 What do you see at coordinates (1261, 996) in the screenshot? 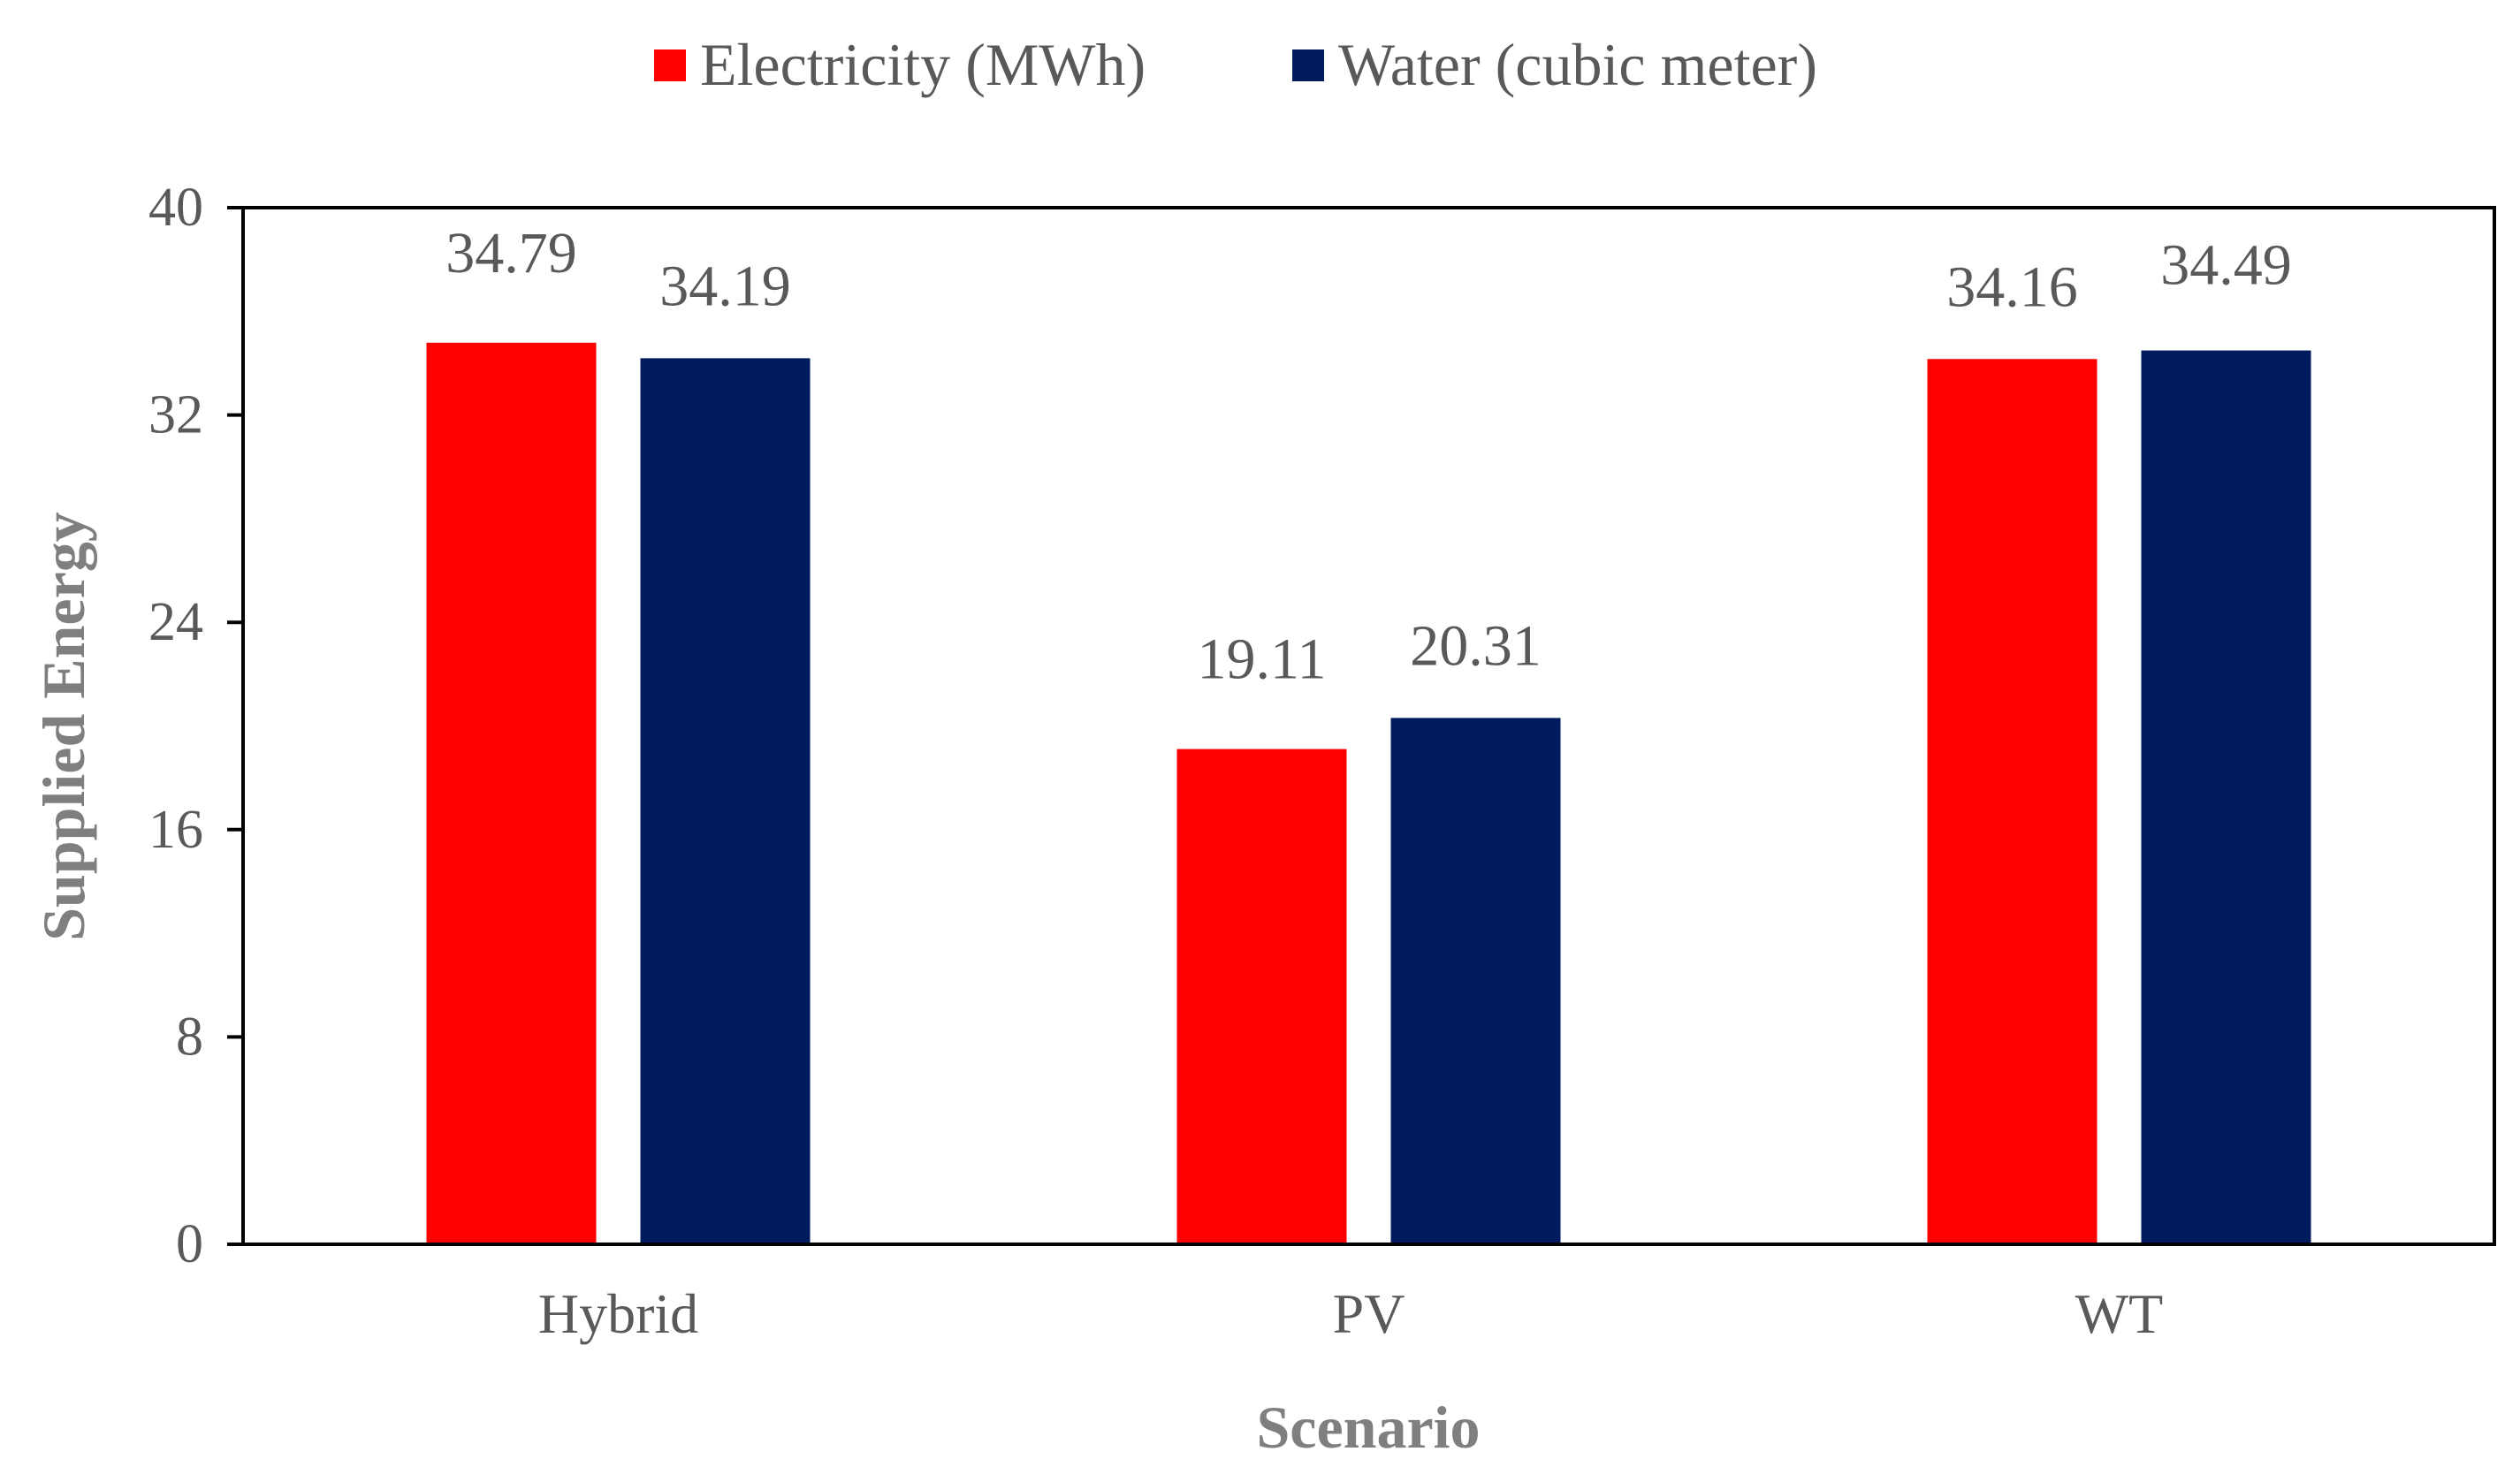
I see `bar-pv-electricity` at bounding box center [1261, 996].